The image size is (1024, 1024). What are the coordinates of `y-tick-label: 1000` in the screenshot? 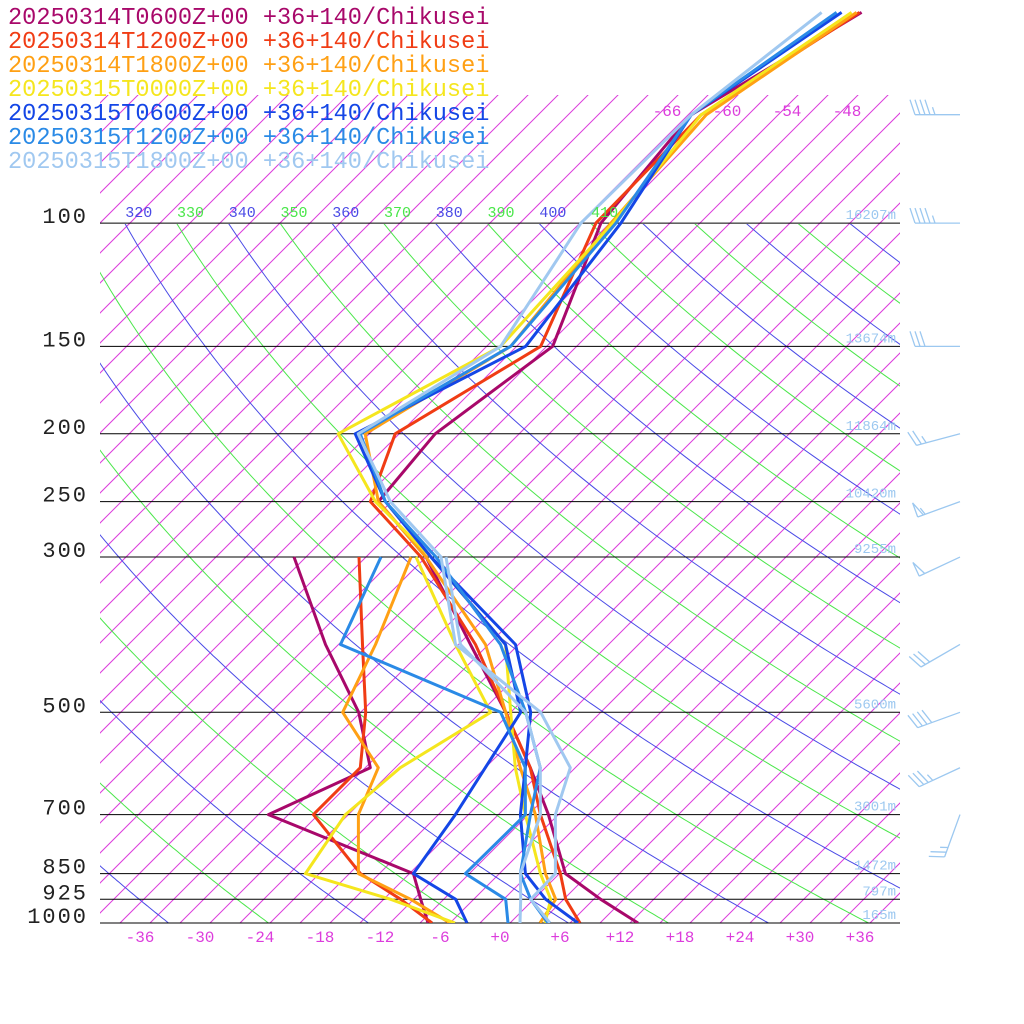 It's located at (57, 917).